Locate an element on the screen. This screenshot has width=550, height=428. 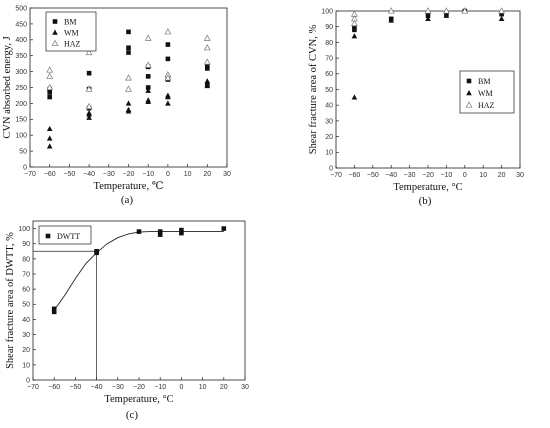
x-axis-label: Temperature, °C is located at coordinates (427, 187).